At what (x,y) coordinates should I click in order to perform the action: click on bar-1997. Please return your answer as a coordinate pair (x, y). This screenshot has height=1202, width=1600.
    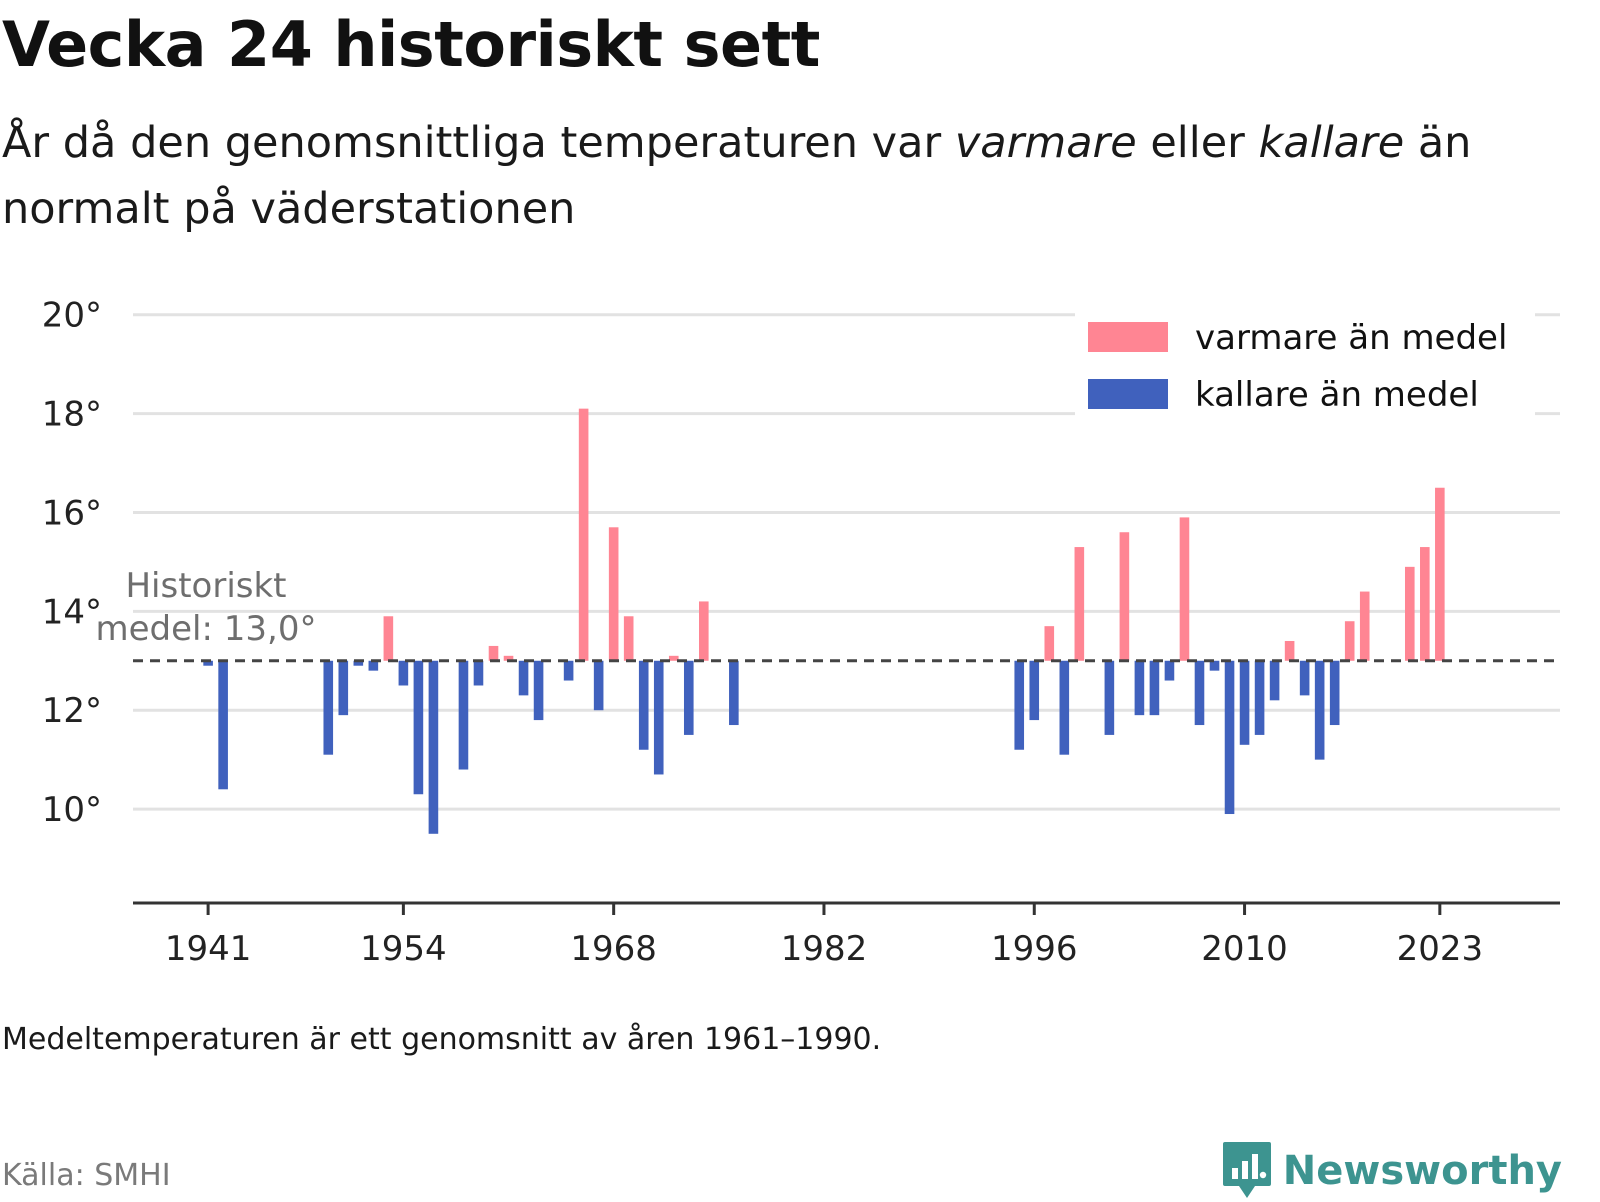
    Looking at the image, I should click on (1049, 643).